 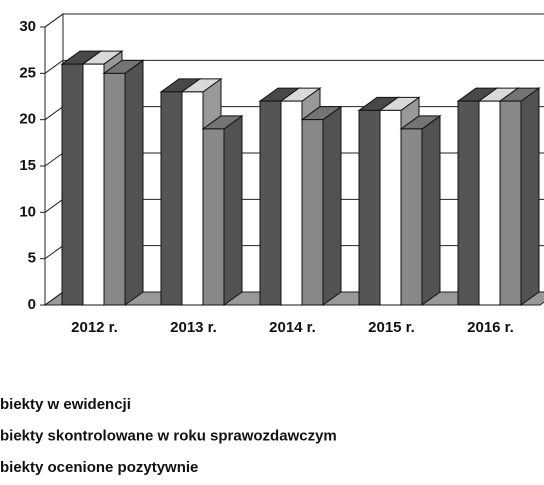 I want to click on y-tick-label: 20, so click(x=27, y=119).